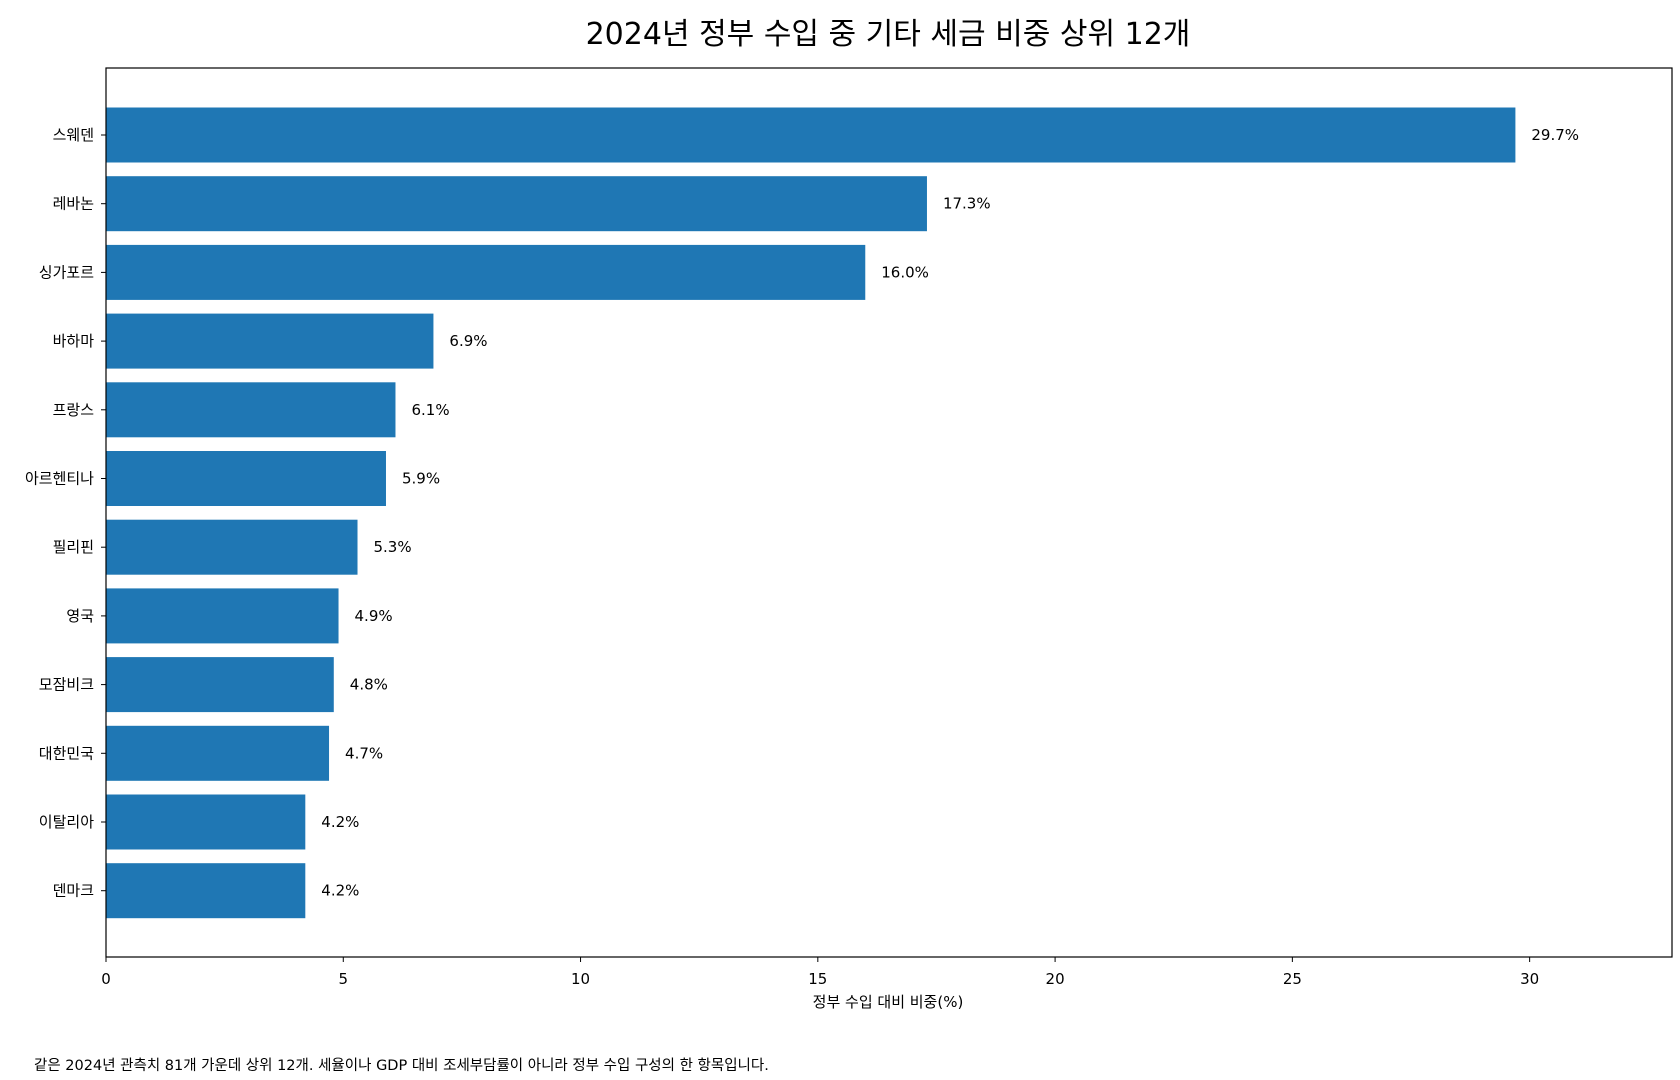 Image resolution: width=1680 pixels, height=1080 pixels. Describe the element at coordinates (74, 341) in the screenshot. I see `category-label: 바하마` at that location.